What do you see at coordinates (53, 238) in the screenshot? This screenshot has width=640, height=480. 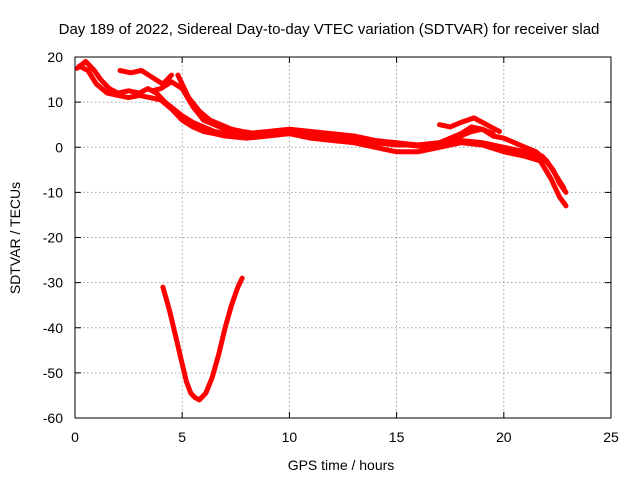 I see `y-tick-label: -20` at bounding box center [53, 238].